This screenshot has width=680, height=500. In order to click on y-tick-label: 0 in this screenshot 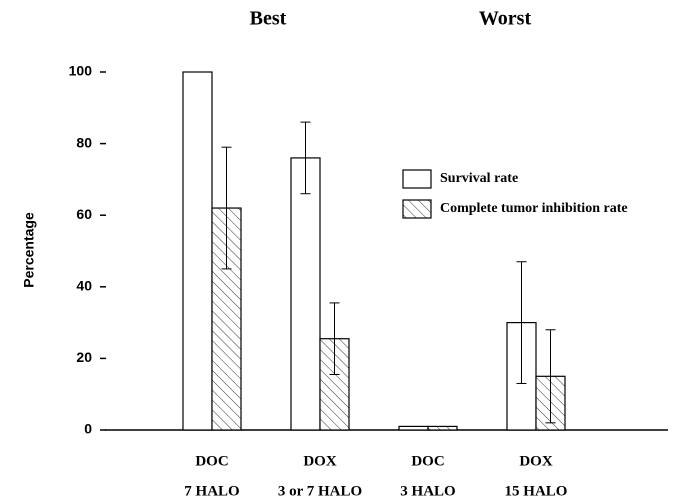, I will do `click(88, 429)`.